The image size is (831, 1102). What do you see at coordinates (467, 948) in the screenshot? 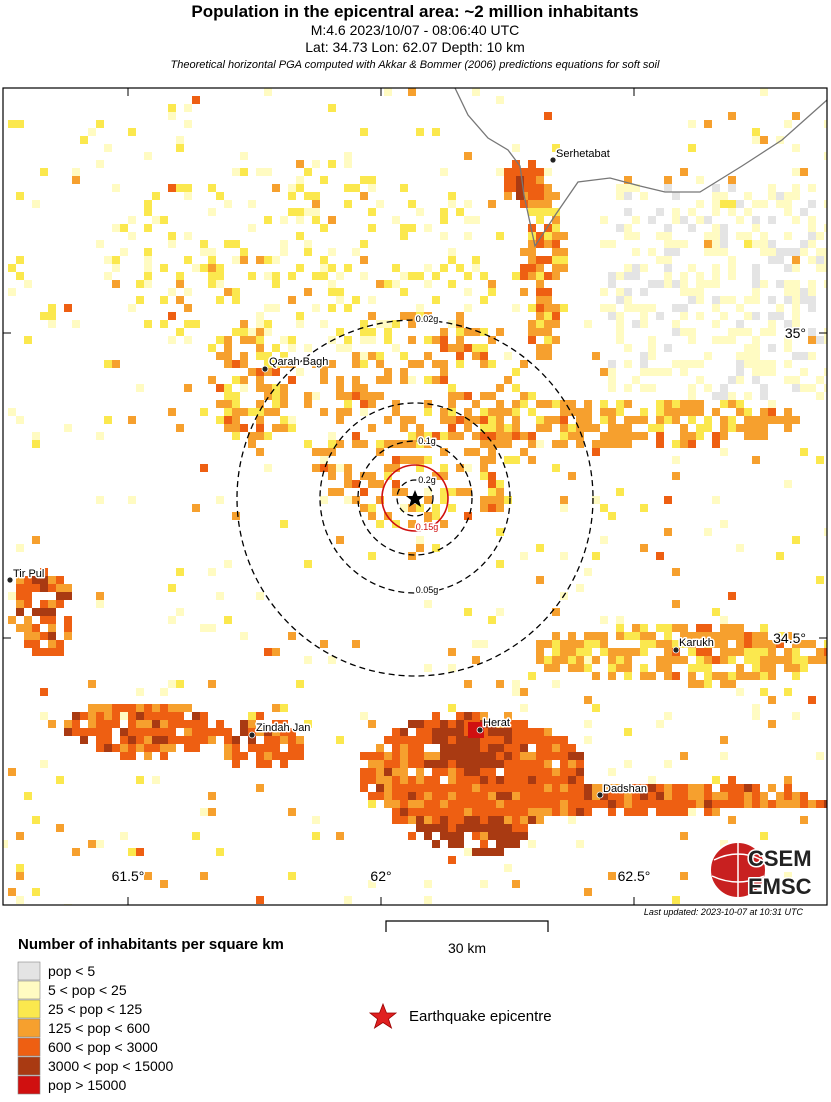
I see `scale-label: 30 km` at bounding box center [467, 948].